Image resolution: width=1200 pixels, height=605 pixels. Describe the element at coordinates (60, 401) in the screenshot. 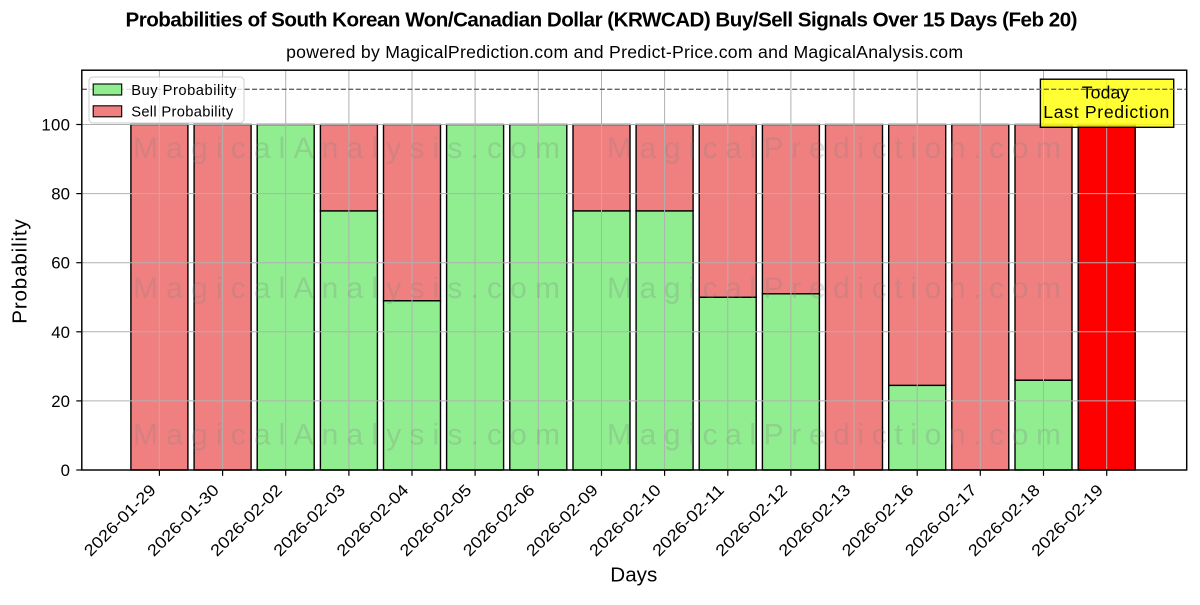

I see `svg-text: 20` at that location.